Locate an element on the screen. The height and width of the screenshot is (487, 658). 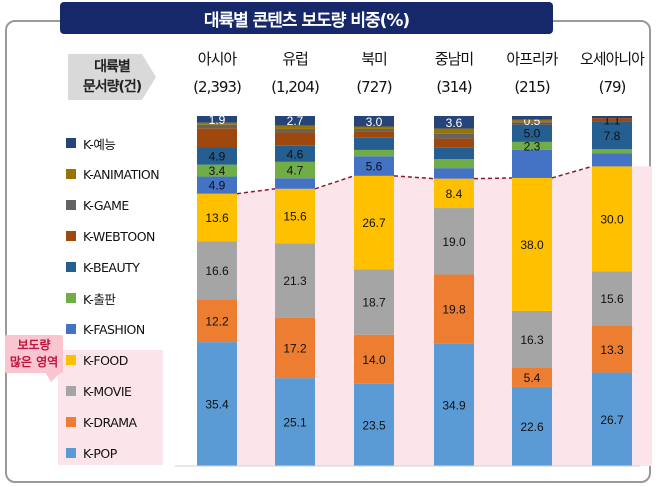
continent-label: 아프리카 is located at coordinates (532, 59).